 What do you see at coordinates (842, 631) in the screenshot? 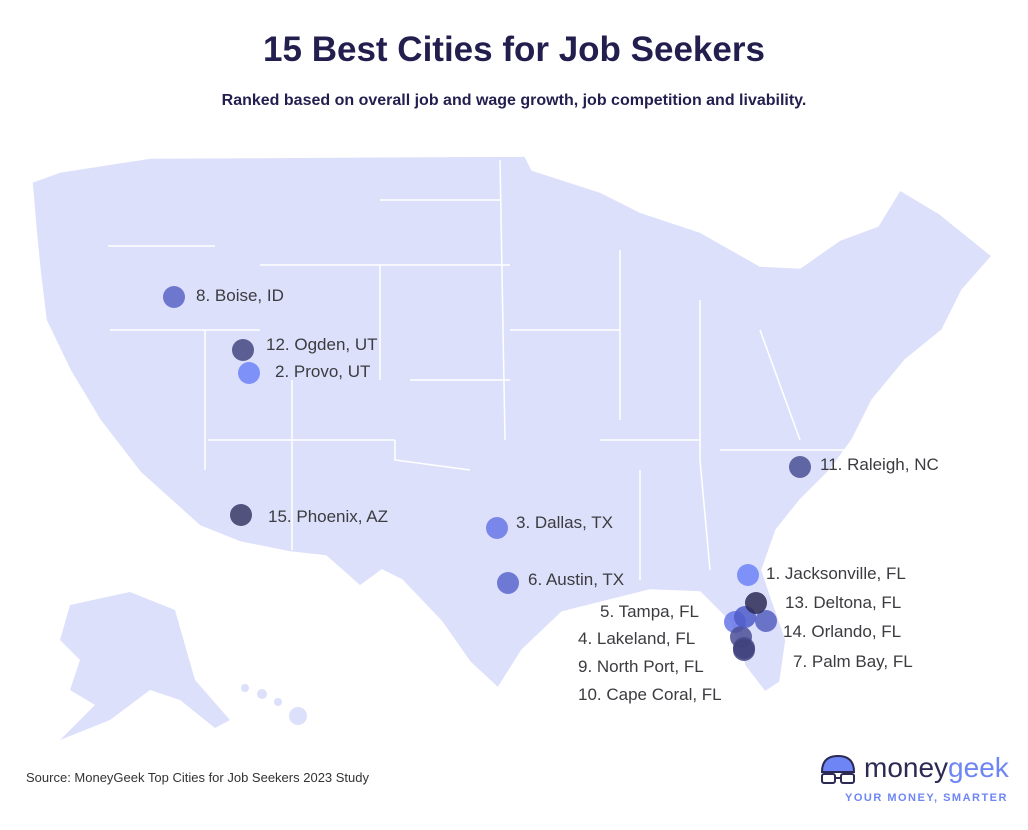
I see `city-label-14: 14. Orlando, FL` at bounding box center [842, 631].